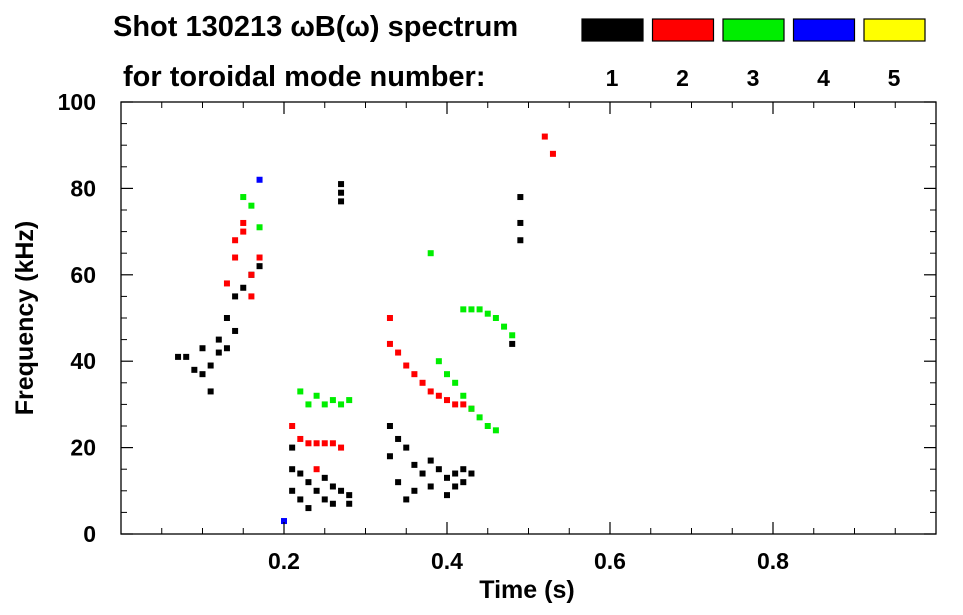 The height and width of the screenshot is (615, 963). What do you see at coordinates (682, 78) in the screenshot?
I see `legend-label-2: 2` at bounding box center [682, 78].